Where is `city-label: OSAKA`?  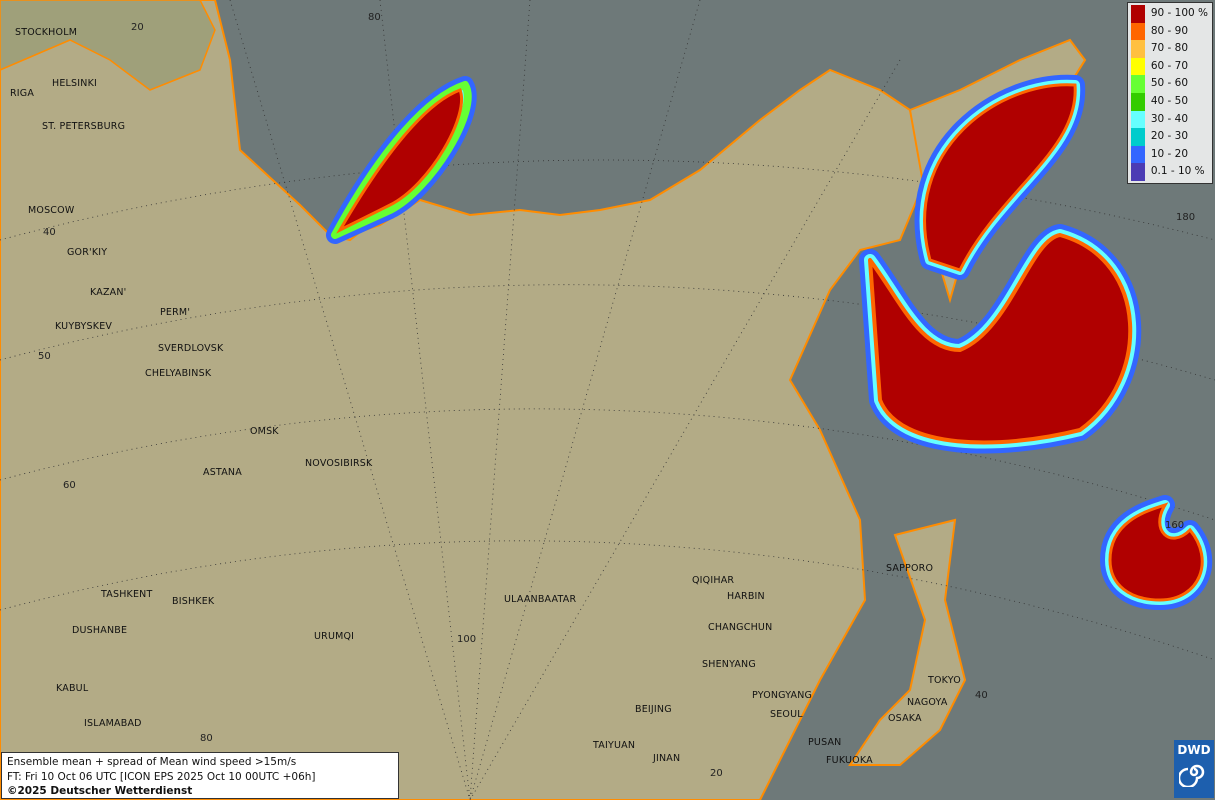
city-label: OSAKA is located at coordinates (905, 718).